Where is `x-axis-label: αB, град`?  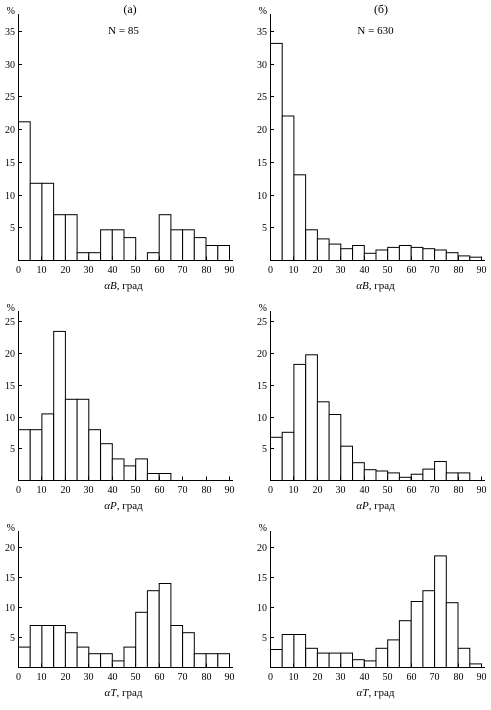
x-axis-label: αB, град is located at coordinates (375, 286).